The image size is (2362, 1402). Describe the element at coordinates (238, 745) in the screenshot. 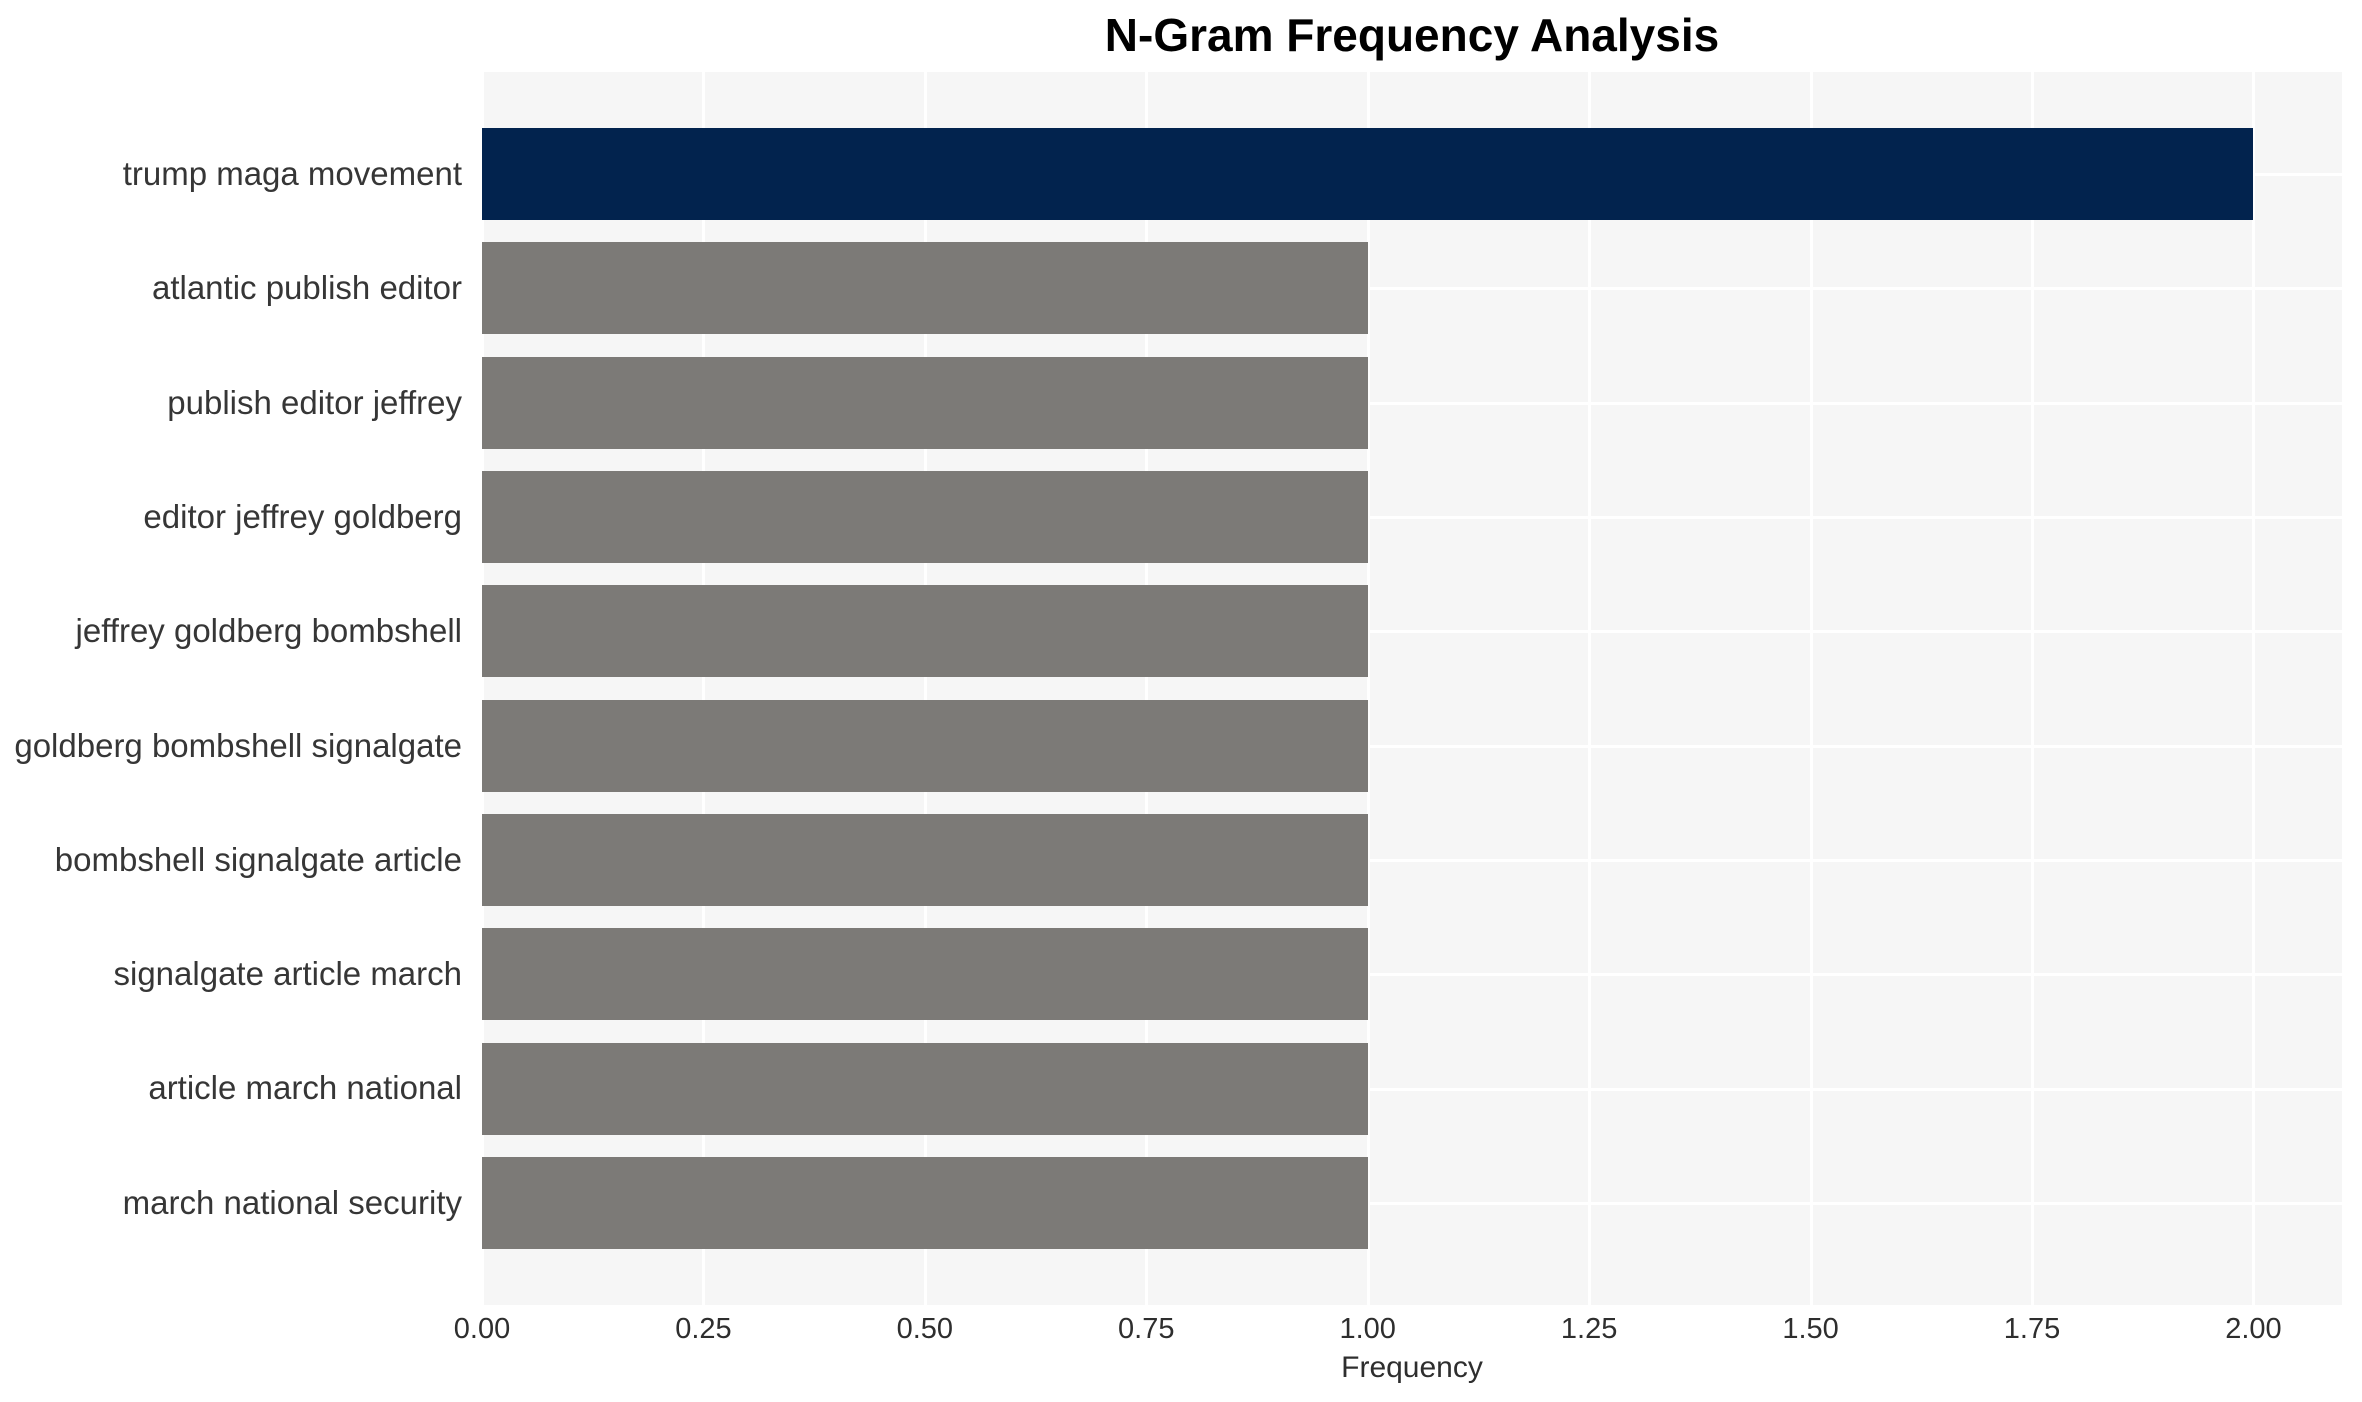

I see `y-tick-label: goldberg bombshell signalgate` at that location.